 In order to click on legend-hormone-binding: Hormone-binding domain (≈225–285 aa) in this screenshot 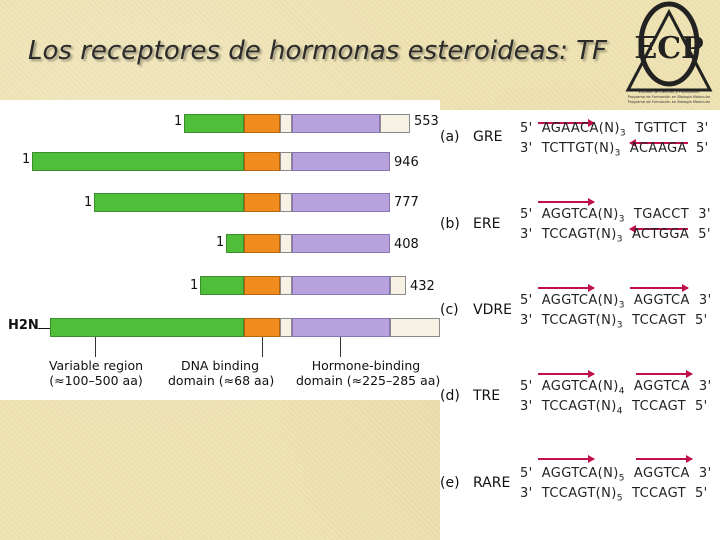, I will do `click(368, 373)`.